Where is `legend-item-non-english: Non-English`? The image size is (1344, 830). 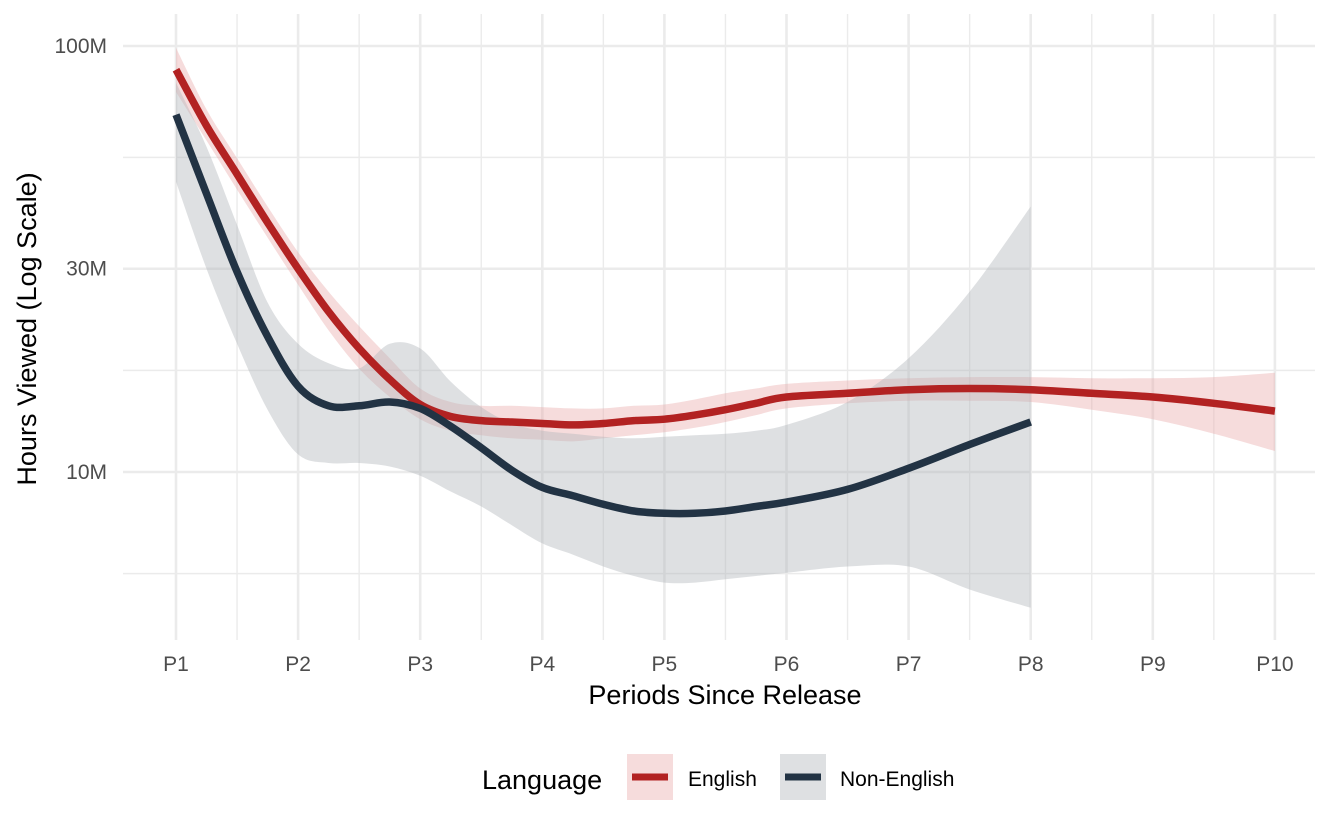
legend-item-non-english: Non-English is located at coordinates (867, 777).